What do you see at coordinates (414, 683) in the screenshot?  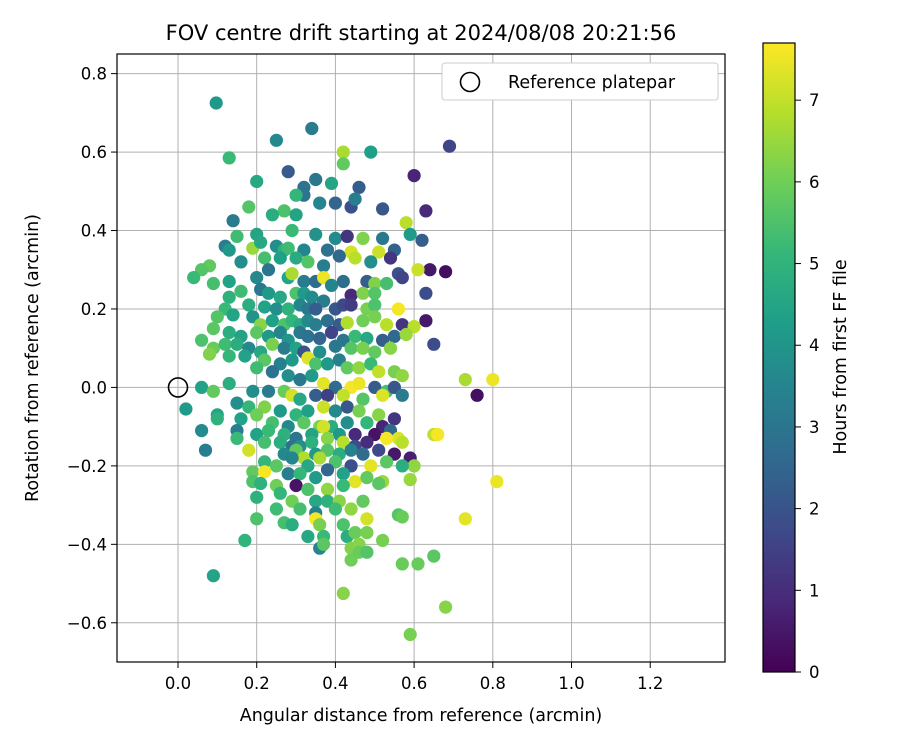 I see `x-tick-label: 0.6` at bounding box center [414, 683].